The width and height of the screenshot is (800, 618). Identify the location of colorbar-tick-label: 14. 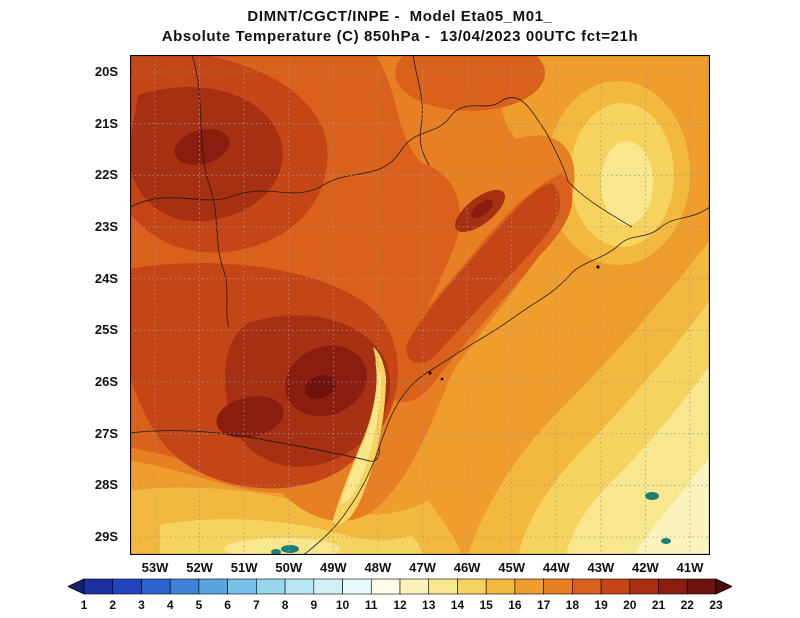
(457, 605).